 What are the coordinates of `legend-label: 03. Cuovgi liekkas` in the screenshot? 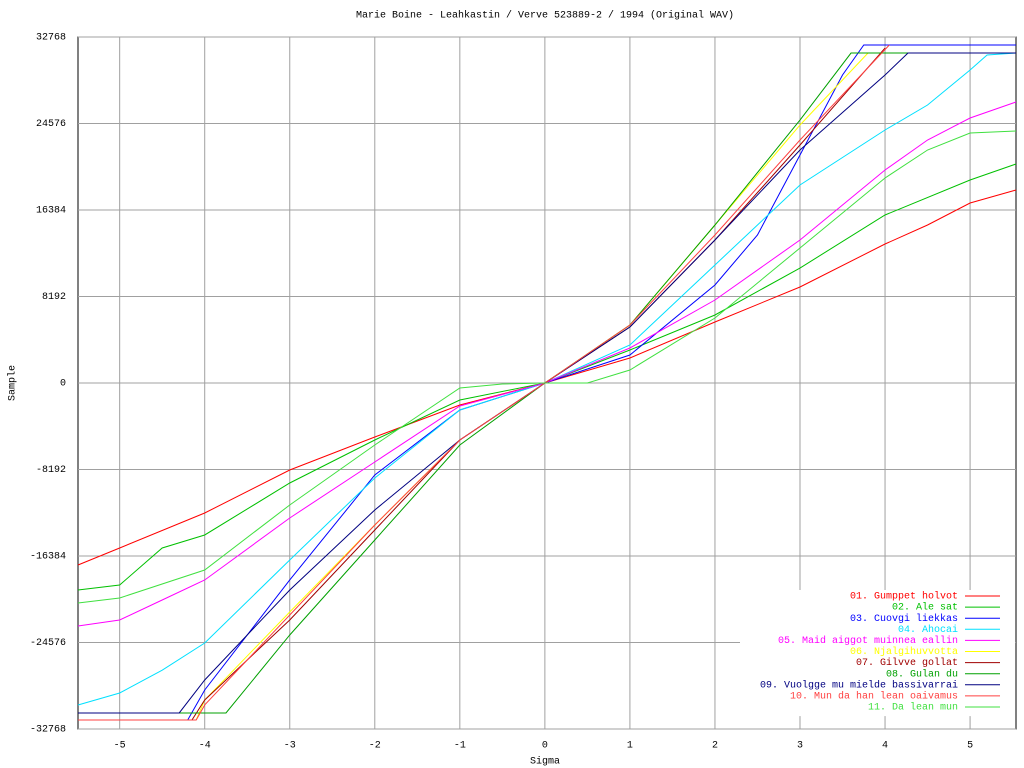 It's located at (904, 619).